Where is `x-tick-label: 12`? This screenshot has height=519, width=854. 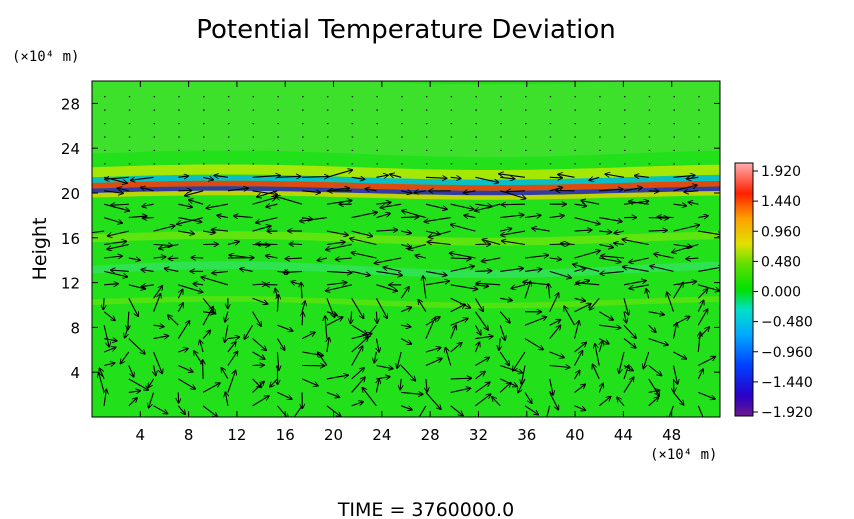 x-tick-label: 12 is located at coordinates (236, 435).